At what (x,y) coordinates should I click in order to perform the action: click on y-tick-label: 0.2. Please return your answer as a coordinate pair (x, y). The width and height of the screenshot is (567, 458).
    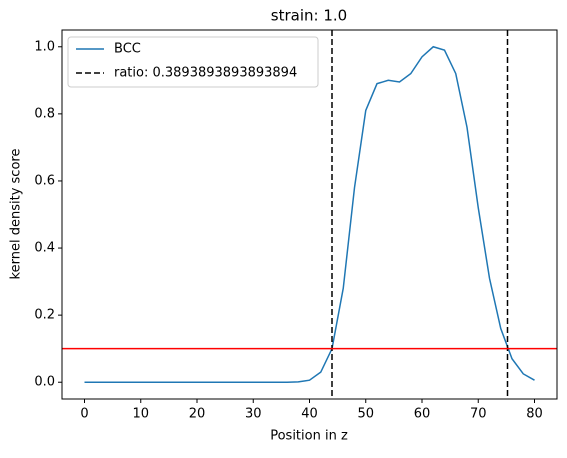
    Looking at the image, I should click on (44, 315).